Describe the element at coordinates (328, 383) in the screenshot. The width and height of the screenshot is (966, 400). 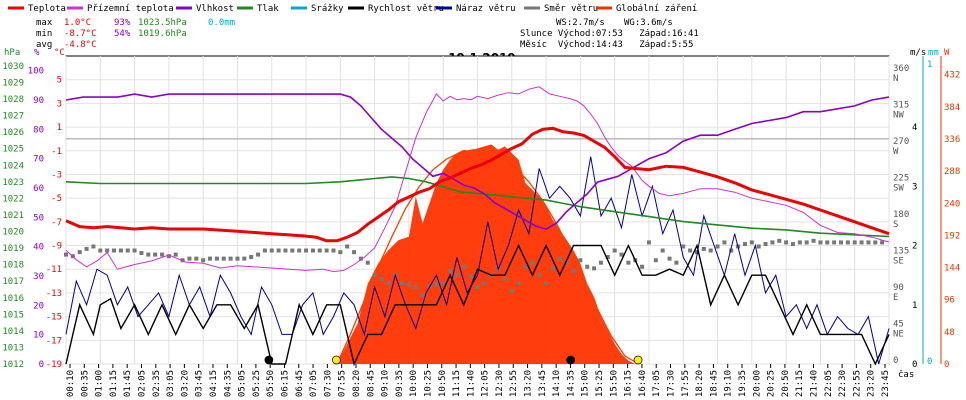
I see `time-tick-label: 07:30` at that location.